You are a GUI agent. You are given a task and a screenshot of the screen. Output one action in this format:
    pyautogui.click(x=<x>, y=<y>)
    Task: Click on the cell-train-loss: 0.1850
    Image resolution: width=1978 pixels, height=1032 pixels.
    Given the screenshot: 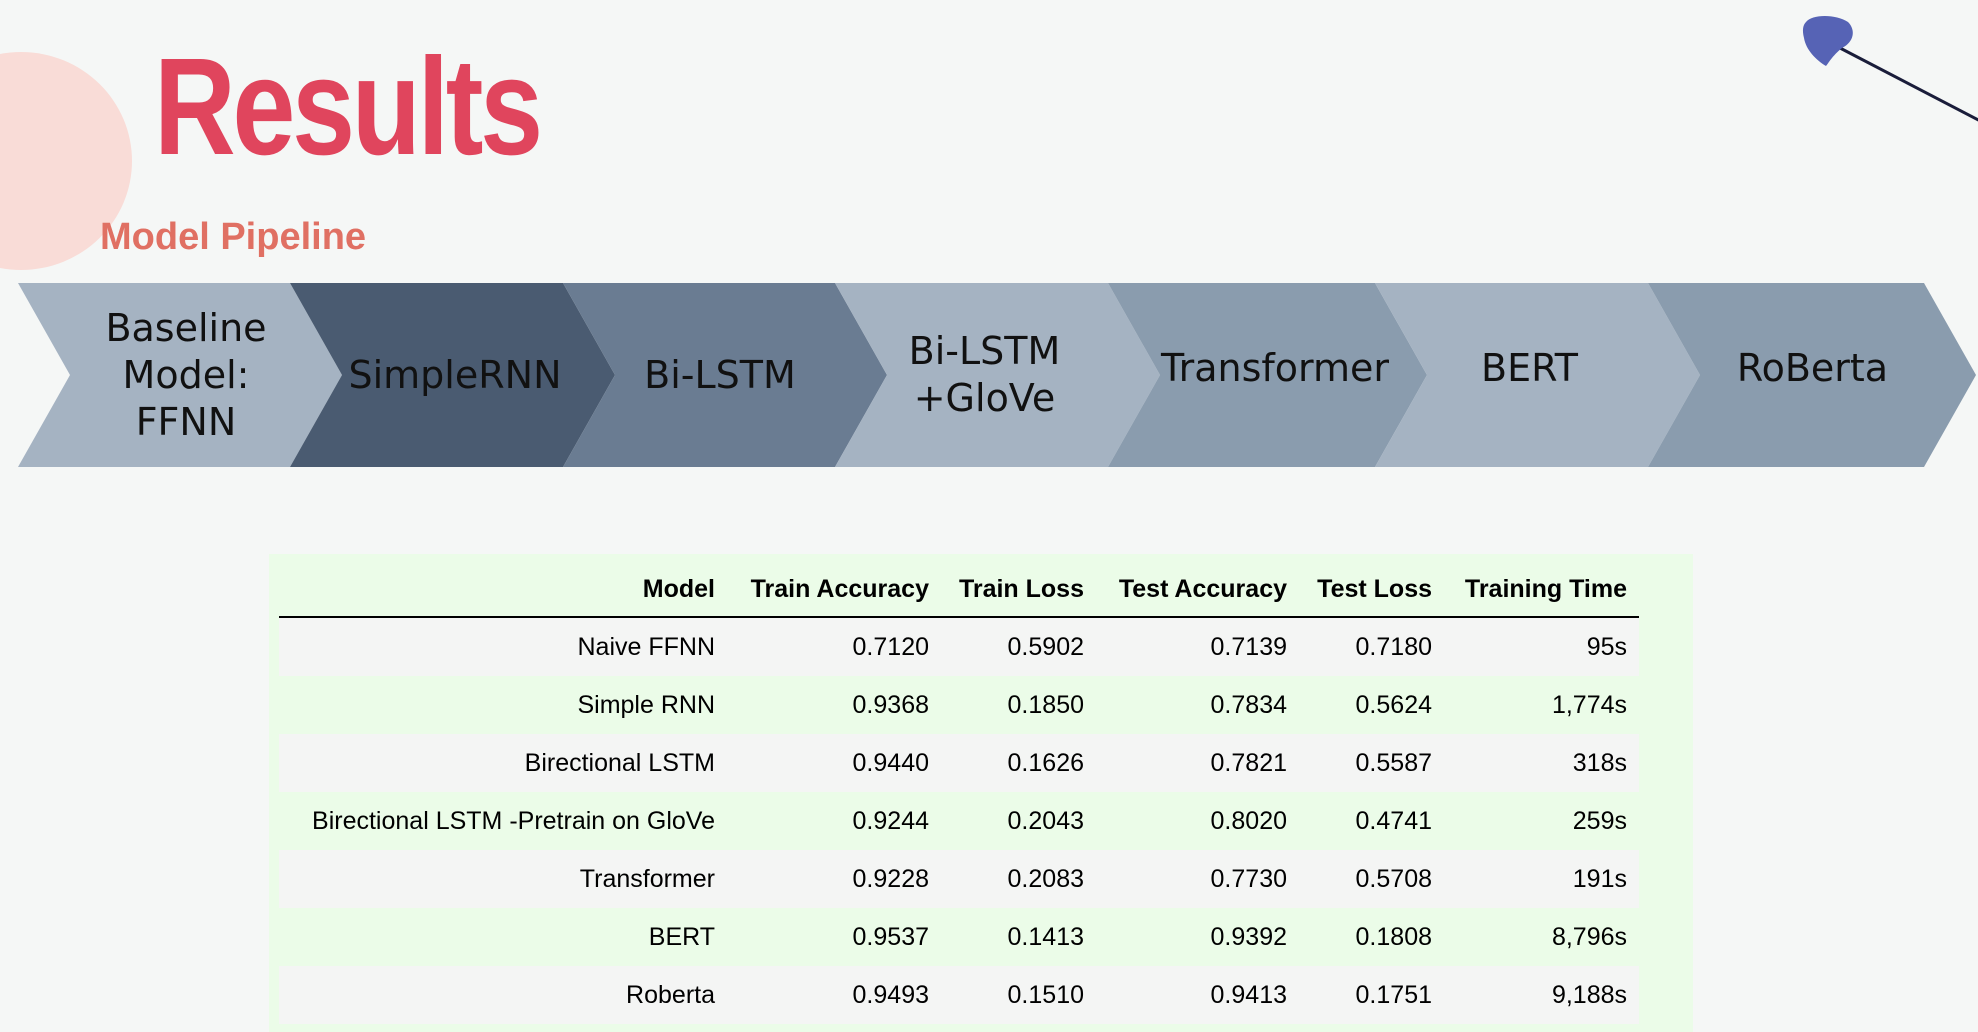 What is the action you would take?
    pyautogui.click(x=1018, y=705)
    